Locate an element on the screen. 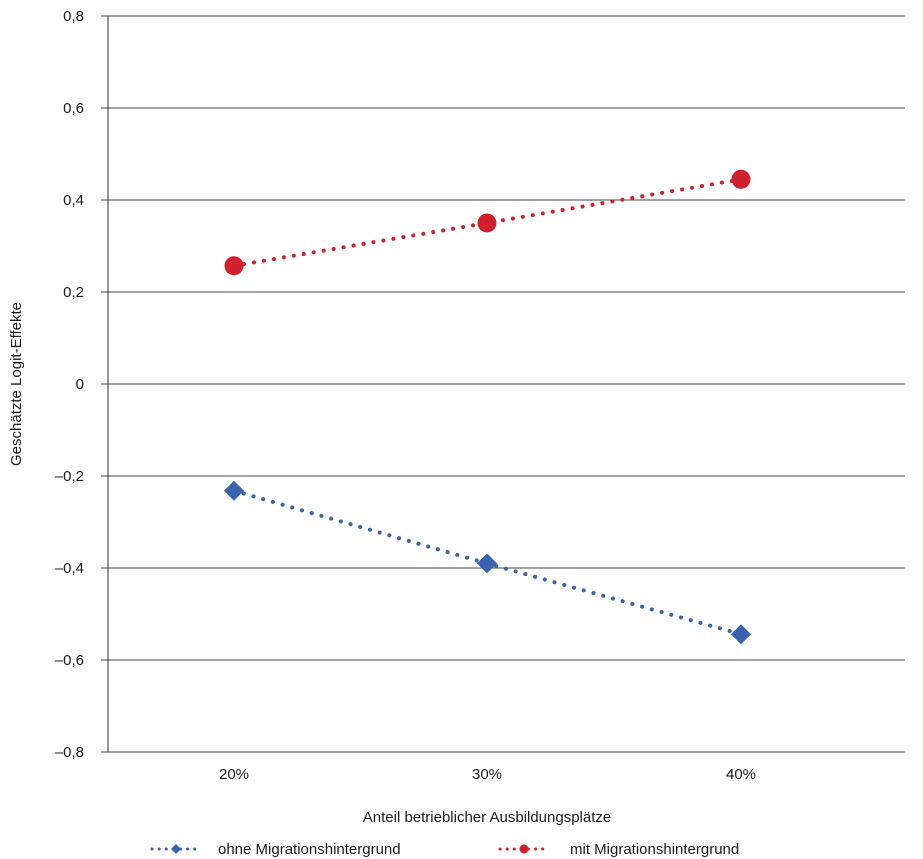 This screenshot has height=859, width=923. y-axis-title: Geschätzte Logit-Effekte is located at coordinates (16, 384).